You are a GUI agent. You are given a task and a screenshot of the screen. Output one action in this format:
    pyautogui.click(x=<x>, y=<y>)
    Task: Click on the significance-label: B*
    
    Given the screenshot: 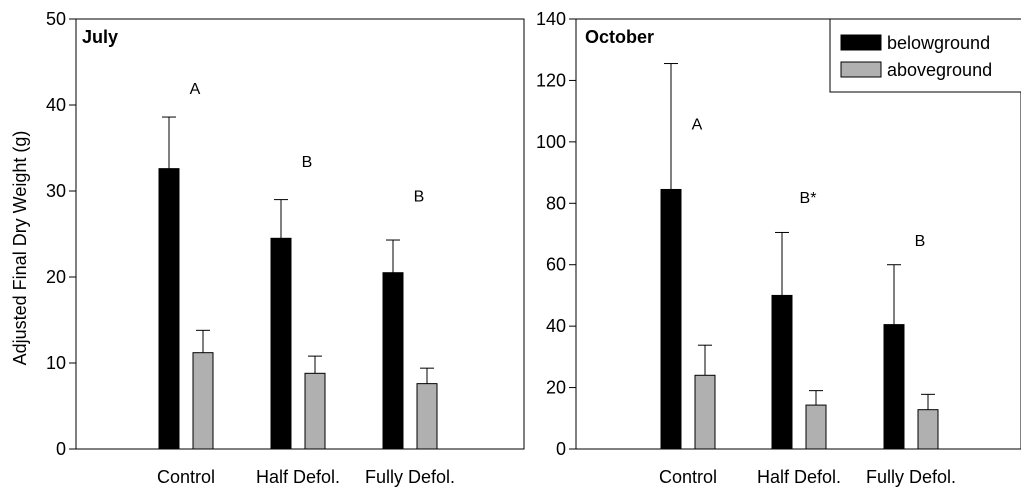 What is the action you would take?
    pyautogui.click(x=808, y=198)
    